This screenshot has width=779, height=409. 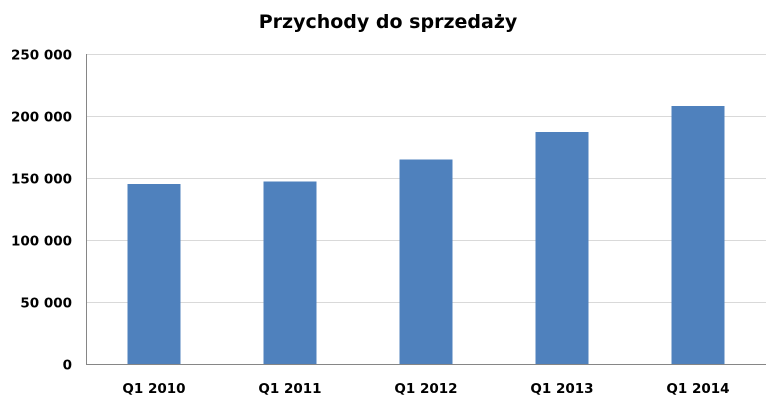 I want to click on x-tick-label: Q1 2010, so click(x=153, y=389).